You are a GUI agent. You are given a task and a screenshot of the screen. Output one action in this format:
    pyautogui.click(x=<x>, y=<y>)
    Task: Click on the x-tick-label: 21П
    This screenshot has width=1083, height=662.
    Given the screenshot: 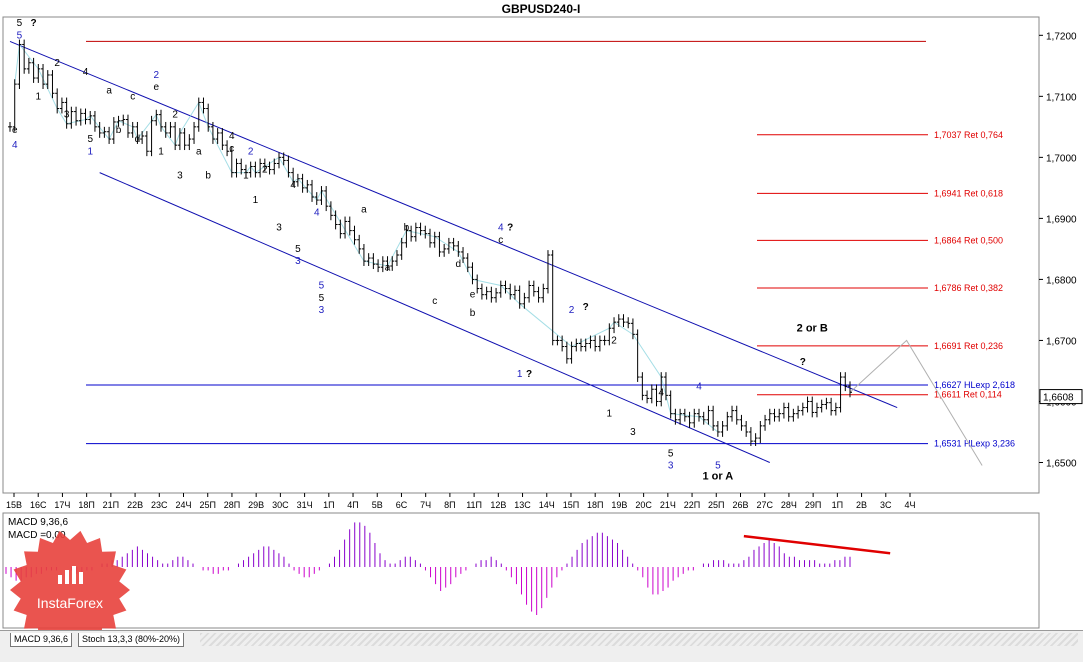 What is the action you would take?
    pyautogui.click(x=111, y=505)
    